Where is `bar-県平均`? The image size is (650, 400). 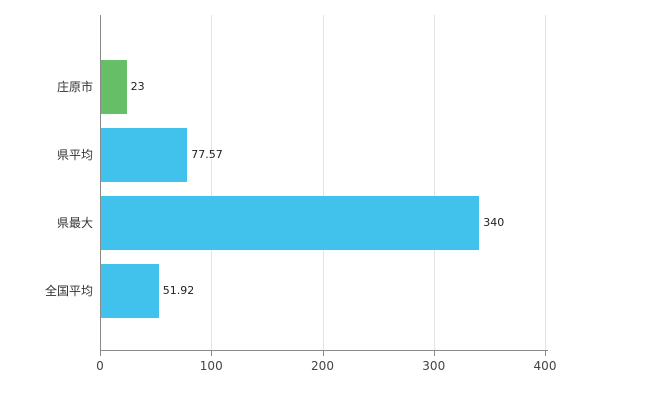
bar-県平均 is located at coordinates (144, 155).